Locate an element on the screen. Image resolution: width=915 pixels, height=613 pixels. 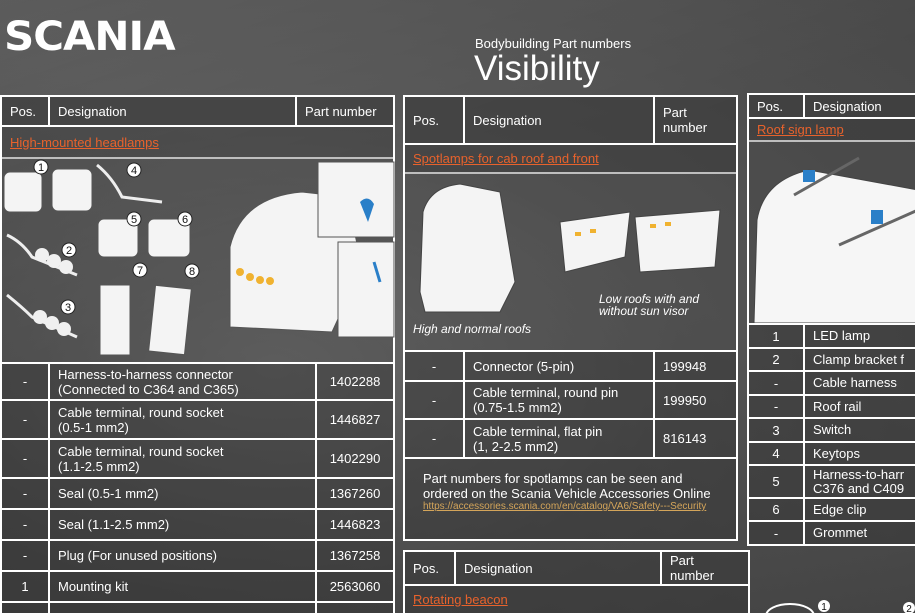
bottom-right-drawing: 1 2 is located at coordinates (840, 606).